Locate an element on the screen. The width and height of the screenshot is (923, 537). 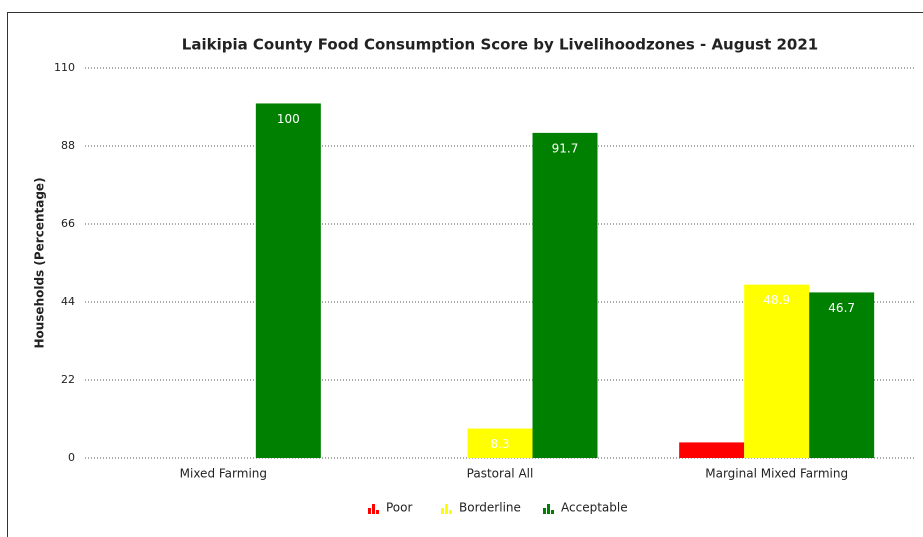
data-label: 8.3 is located at coordinates (499, 444).